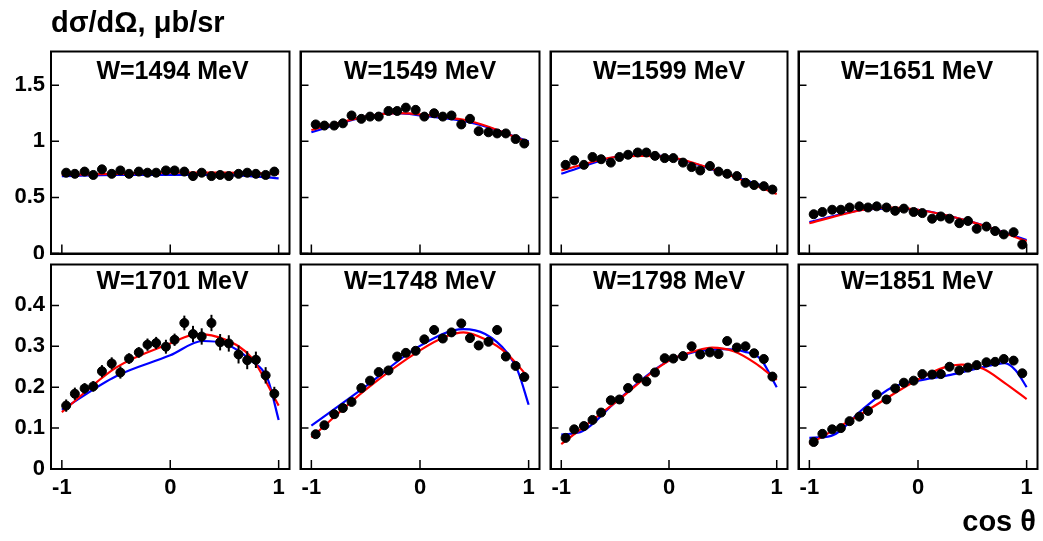 This screenshot has width=1043, height=541. What do you see at coordinates (29, 345) in the screenshot?
I see `y-tick-label: 0.3` at bounding box center [29, 345].